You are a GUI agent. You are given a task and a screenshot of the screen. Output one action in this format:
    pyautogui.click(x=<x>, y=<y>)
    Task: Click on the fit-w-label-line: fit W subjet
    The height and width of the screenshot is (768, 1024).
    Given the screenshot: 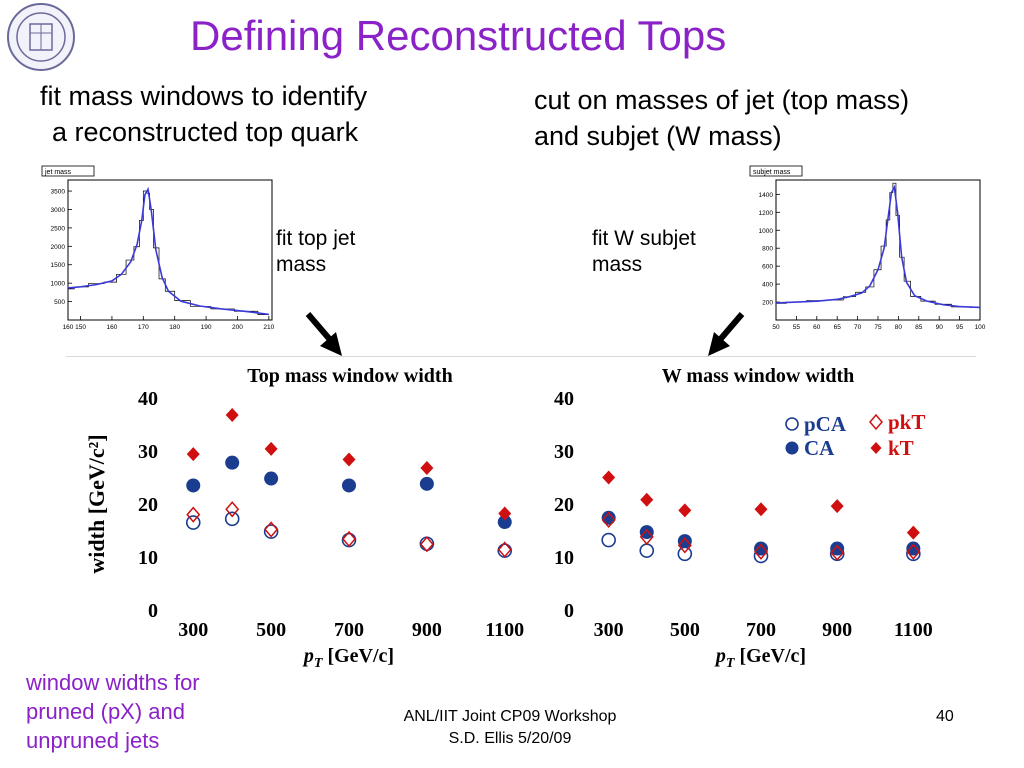 What is the action you would take?
    pyautogui.click(x=644, y=238)
    